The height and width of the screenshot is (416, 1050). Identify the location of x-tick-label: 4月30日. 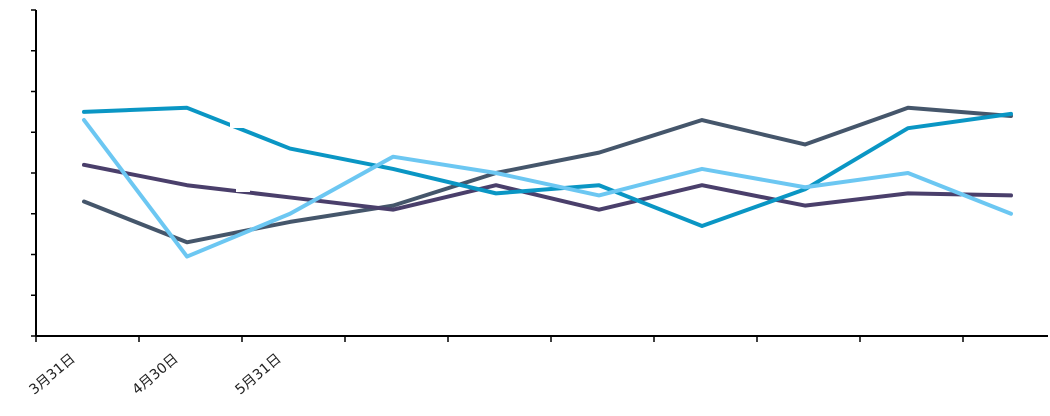
(155, 374).